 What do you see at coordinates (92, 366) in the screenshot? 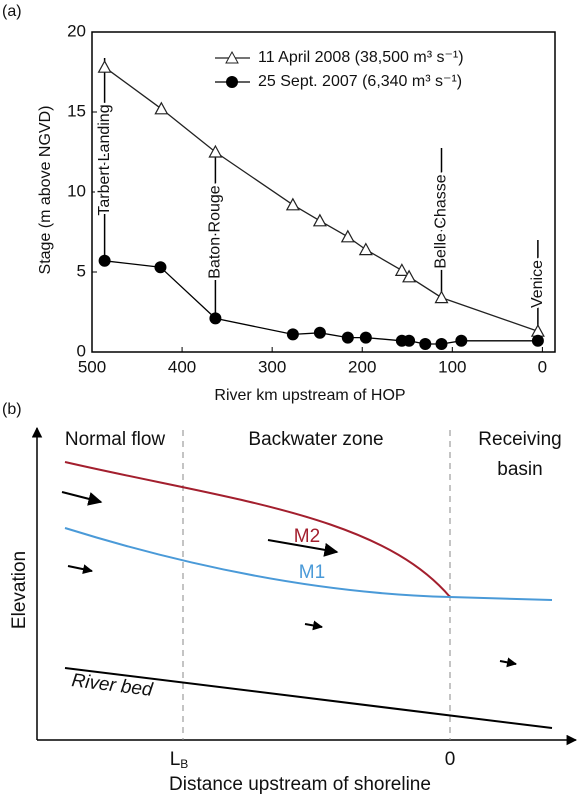
I see `x-tick-label: 500` at bounding box center [92, 366].